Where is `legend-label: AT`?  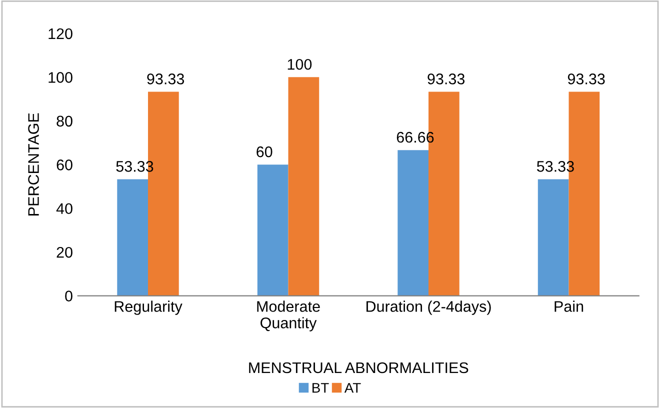 legend-label: AT is located at coordinates (352, 388).